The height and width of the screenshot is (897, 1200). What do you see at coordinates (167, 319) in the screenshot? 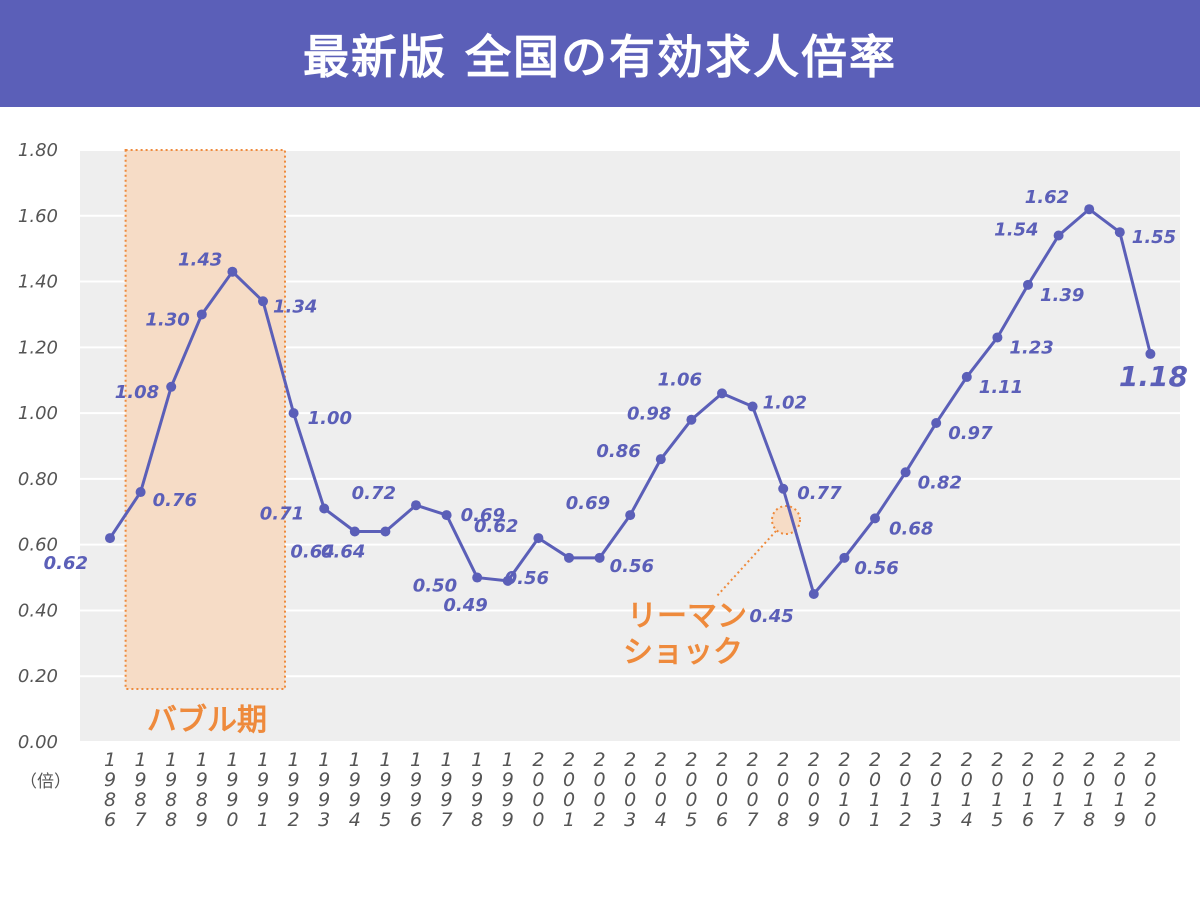
I see `data-label: 1.30` at bounding box center [167, 319].